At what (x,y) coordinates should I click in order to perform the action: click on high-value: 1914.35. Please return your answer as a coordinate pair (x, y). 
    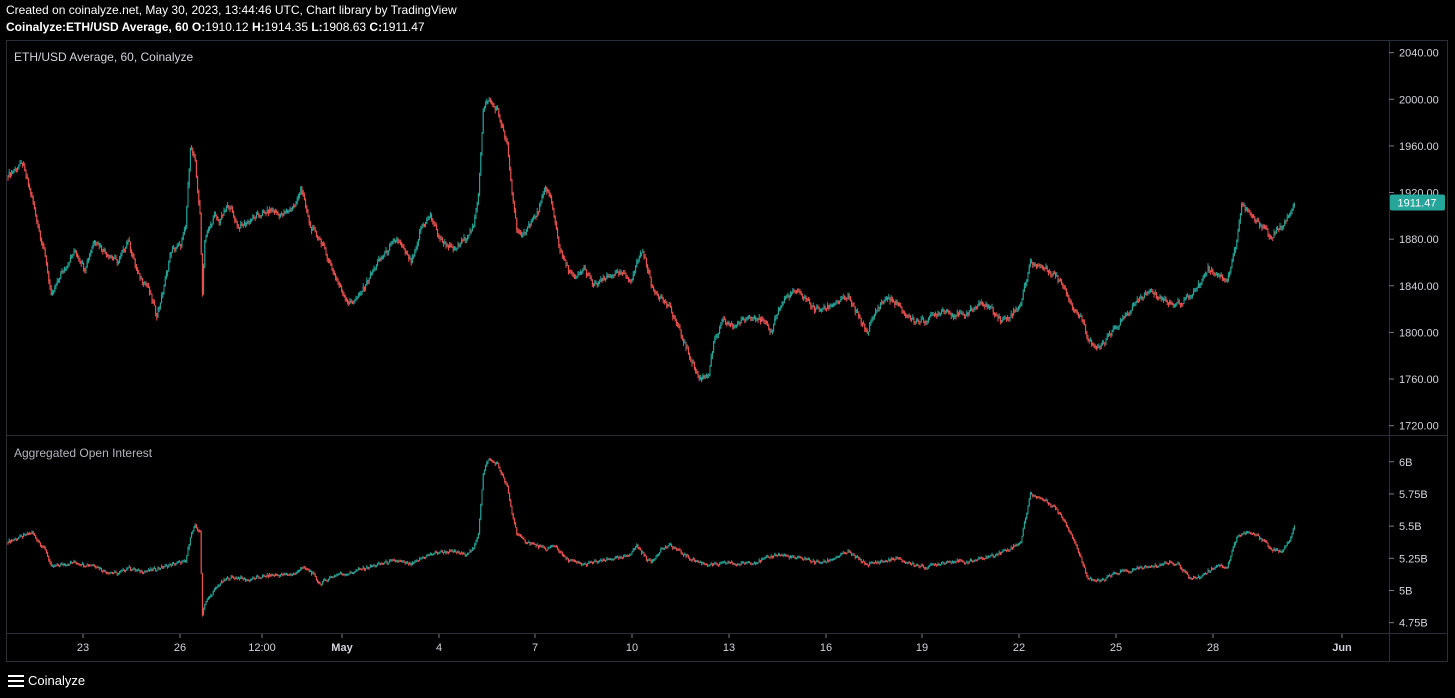
    Looking at the image, I should click on (286, 27).